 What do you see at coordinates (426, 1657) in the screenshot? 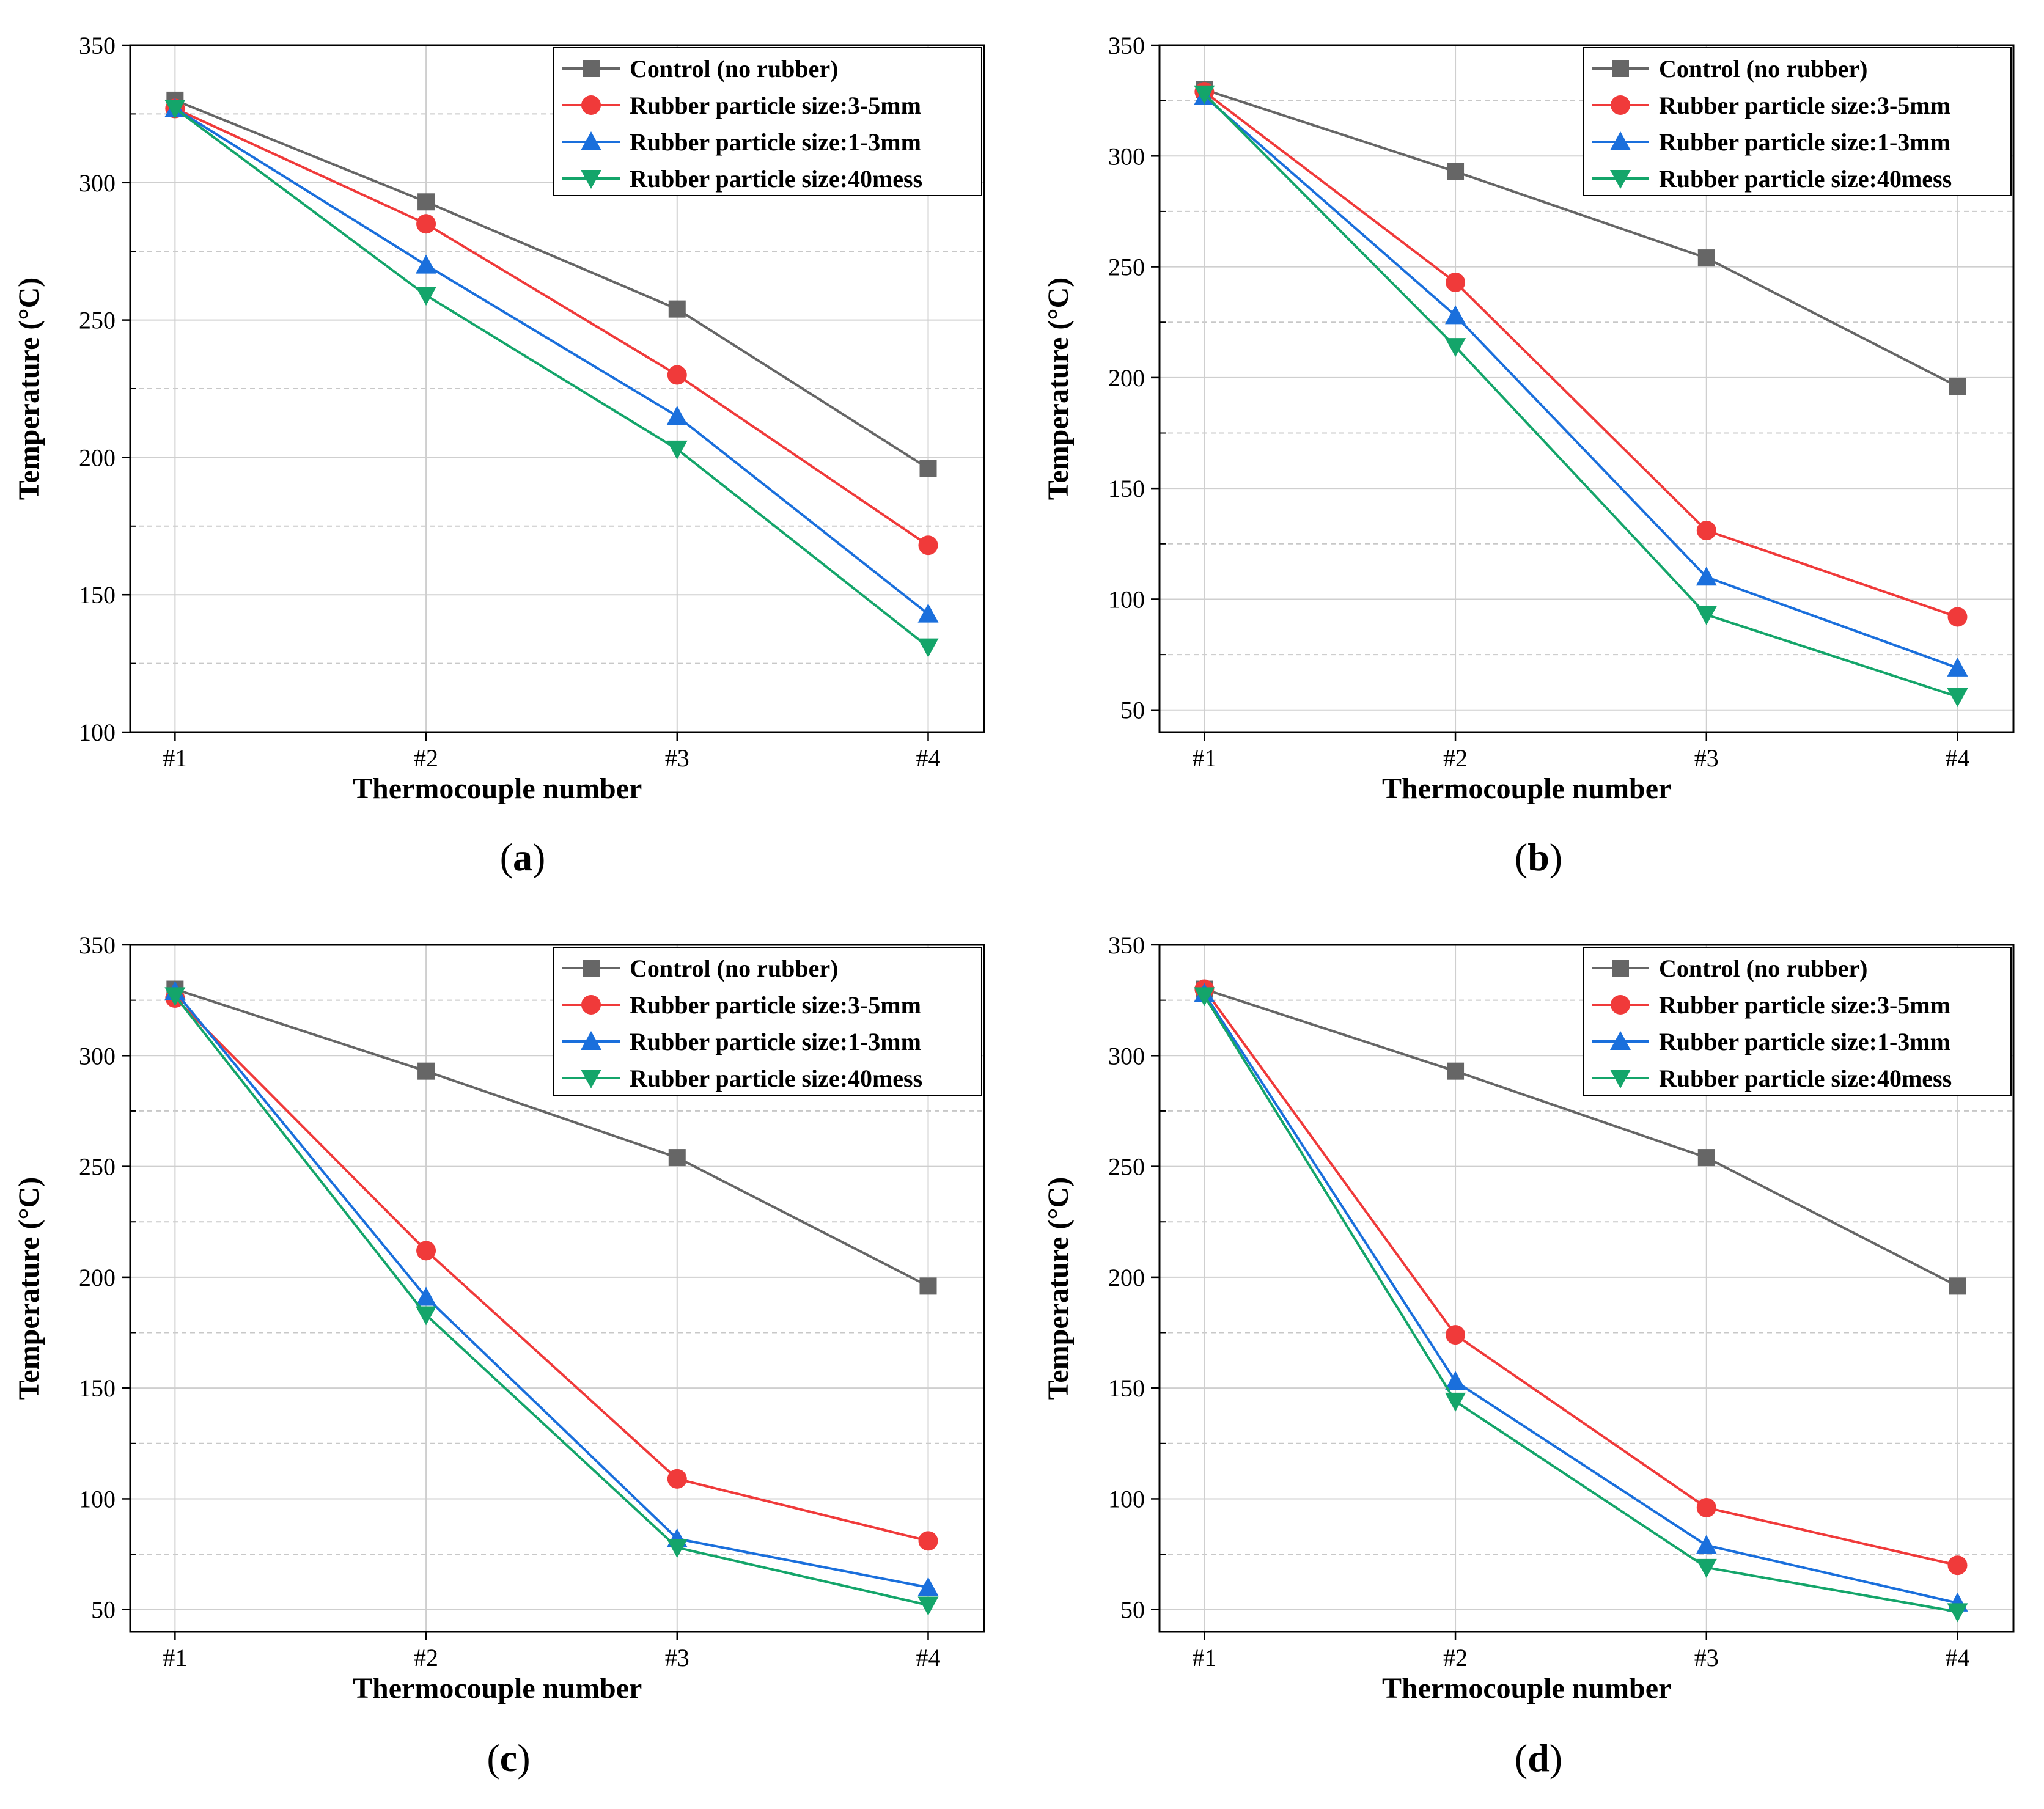
I see `x-tick-label: #2` at bounding box center [426, 1657].